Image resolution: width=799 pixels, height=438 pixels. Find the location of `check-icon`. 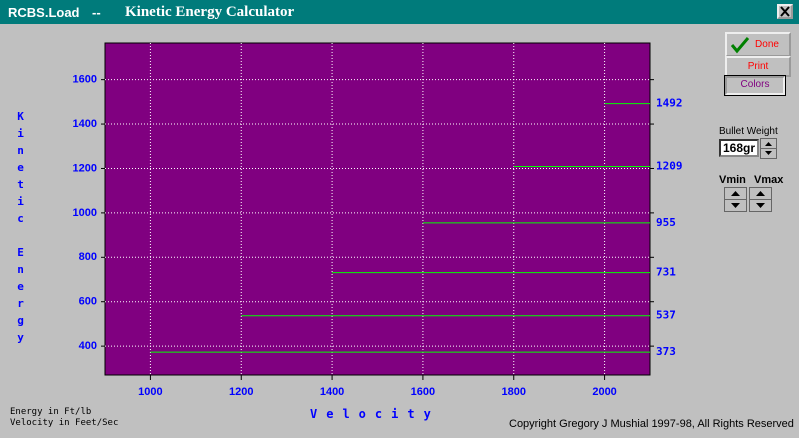

check-icon is located at coordinates (740, 45).